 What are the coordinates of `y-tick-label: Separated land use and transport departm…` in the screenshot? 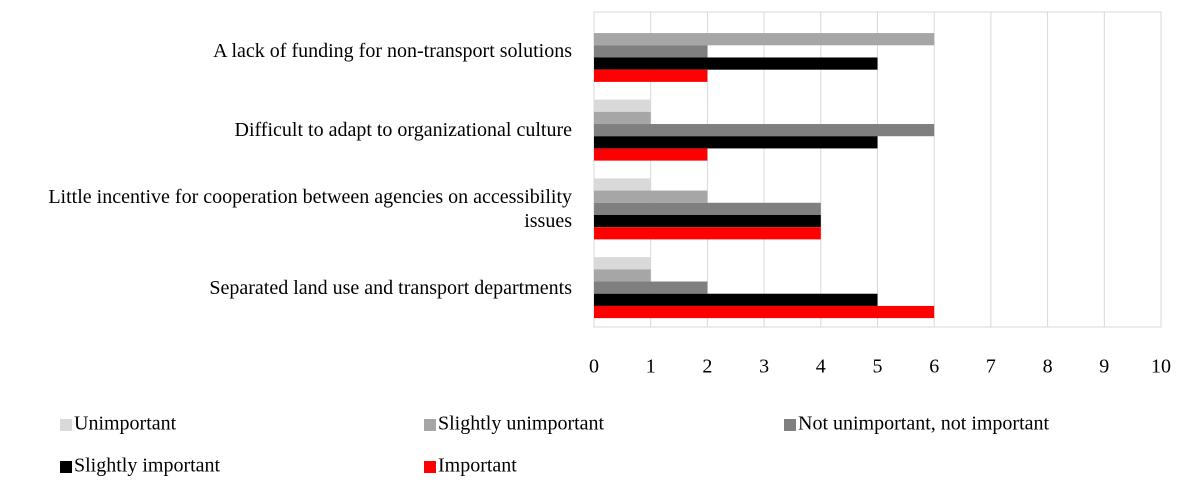 It's located at (390, 287).